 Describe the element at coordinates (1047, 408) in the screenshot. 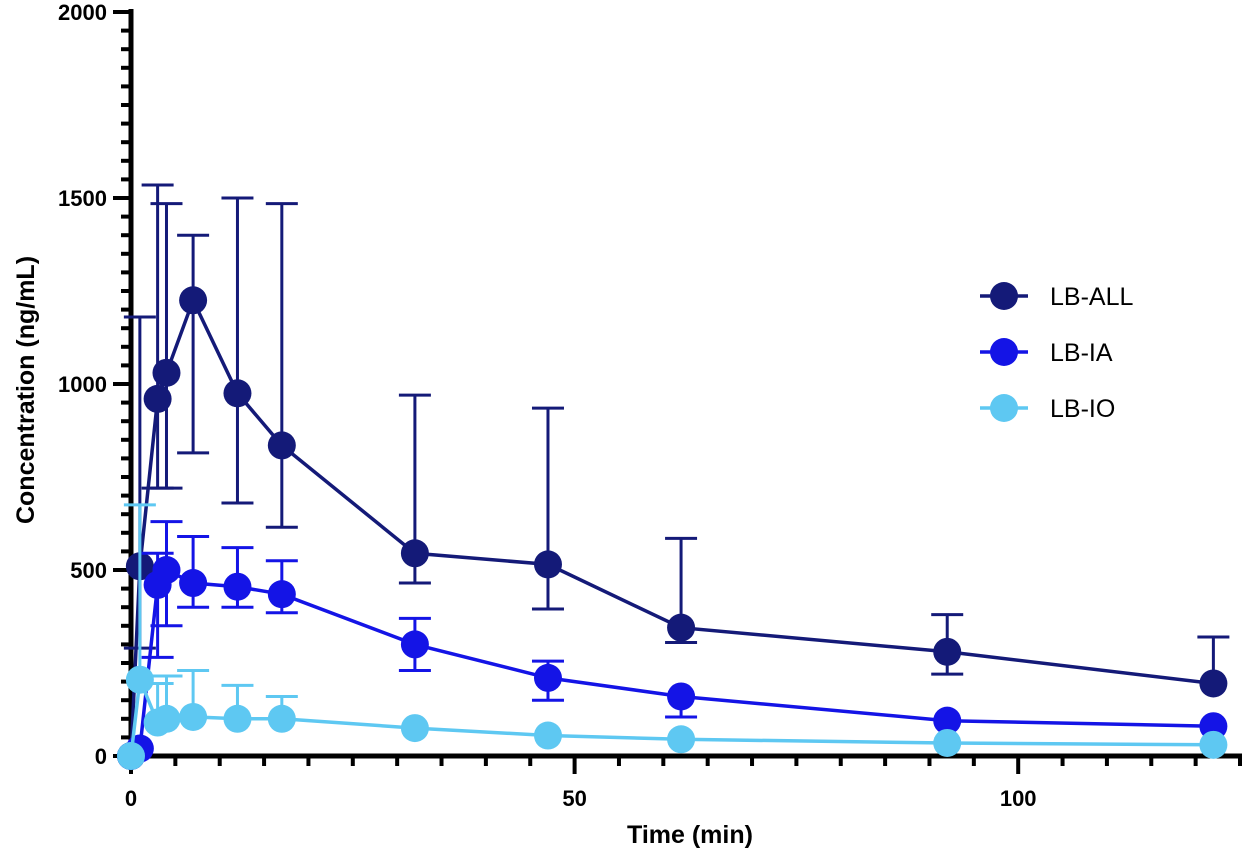

I see `legend-item-lb-io: LB-IO` at that location.